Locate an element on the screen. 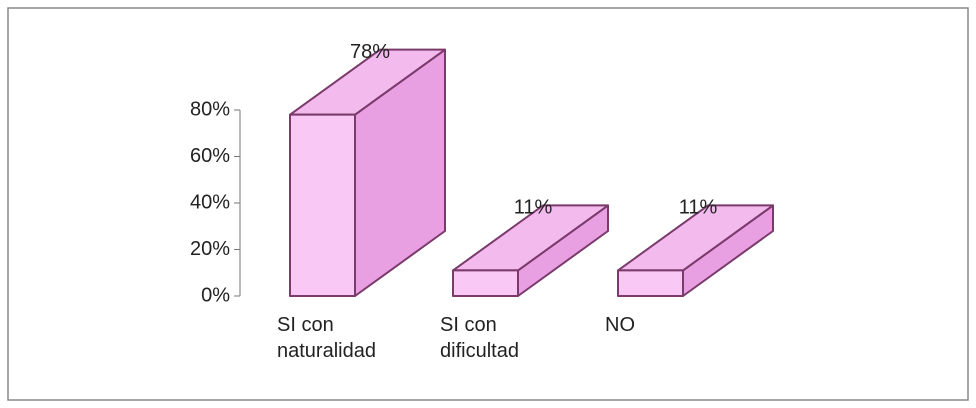  y-tick-label: 60% is located at coordinates (210, 156).